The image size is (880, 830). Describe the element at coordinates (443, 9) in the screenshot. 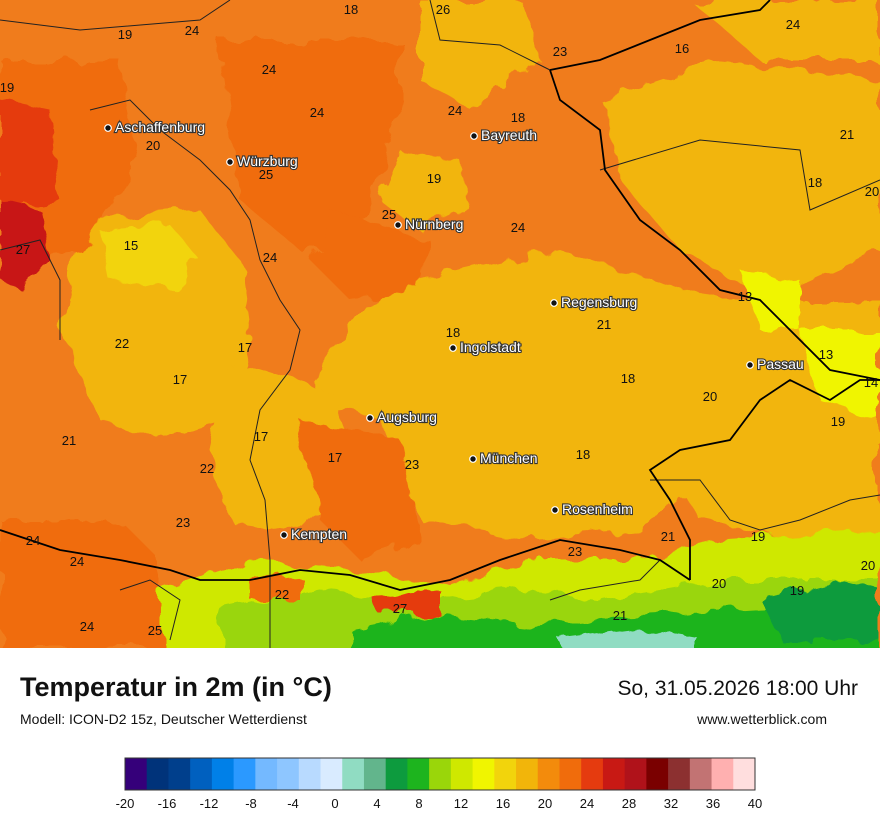

I see `temperature-value: 26` at that location.